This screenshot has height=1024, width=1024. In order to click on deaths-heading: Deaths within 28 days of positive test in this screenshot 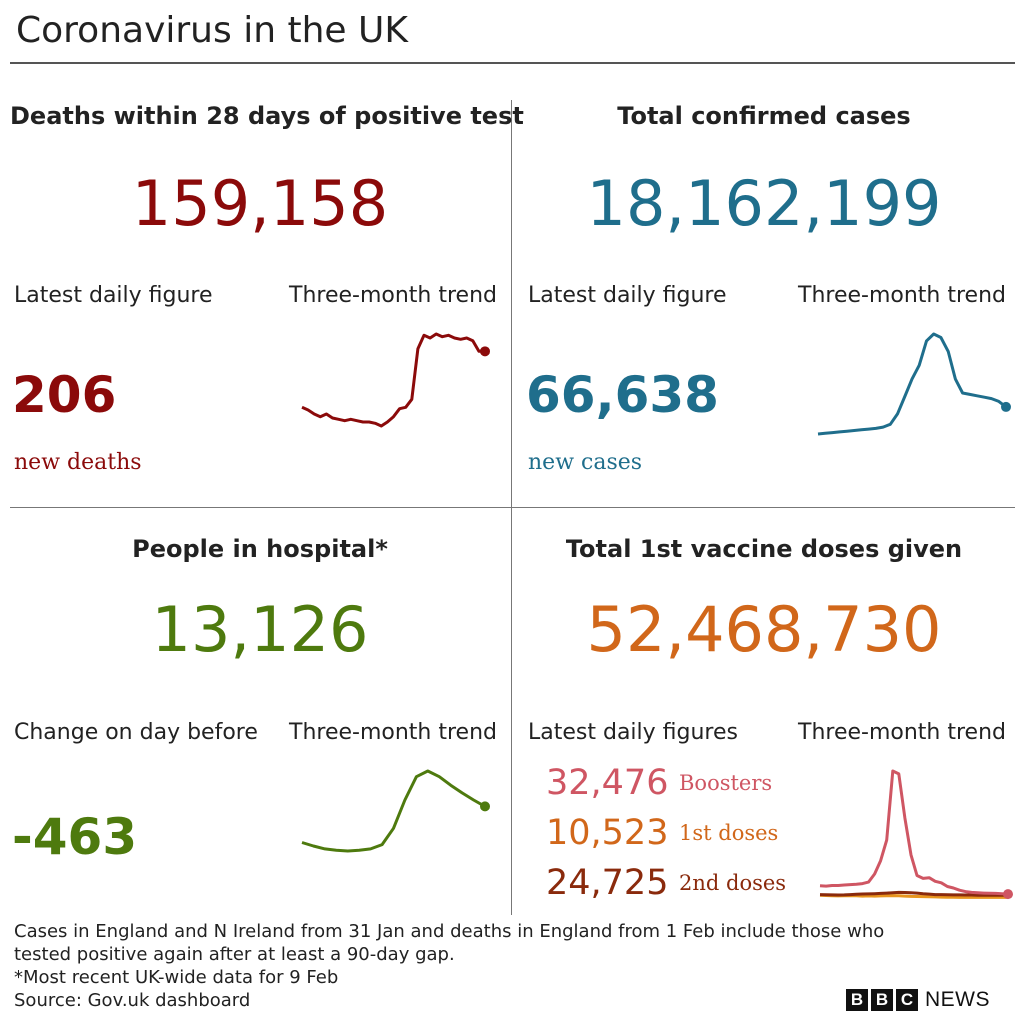, I will do `click(267, 116)`.